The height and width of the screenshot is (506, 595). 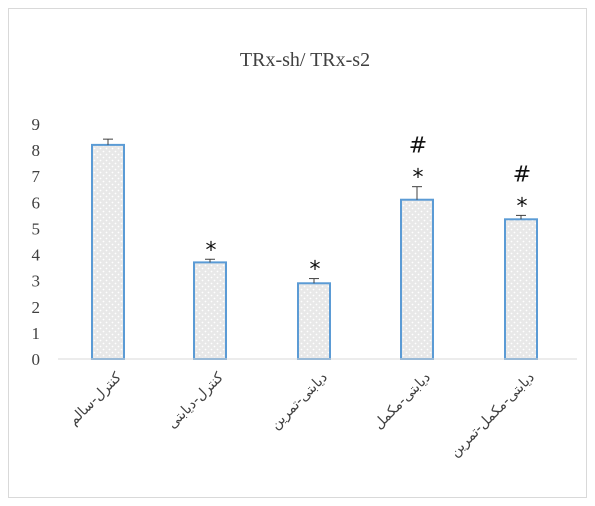 I want to click on y-tick-label: 1, so click(x=36, y=333).